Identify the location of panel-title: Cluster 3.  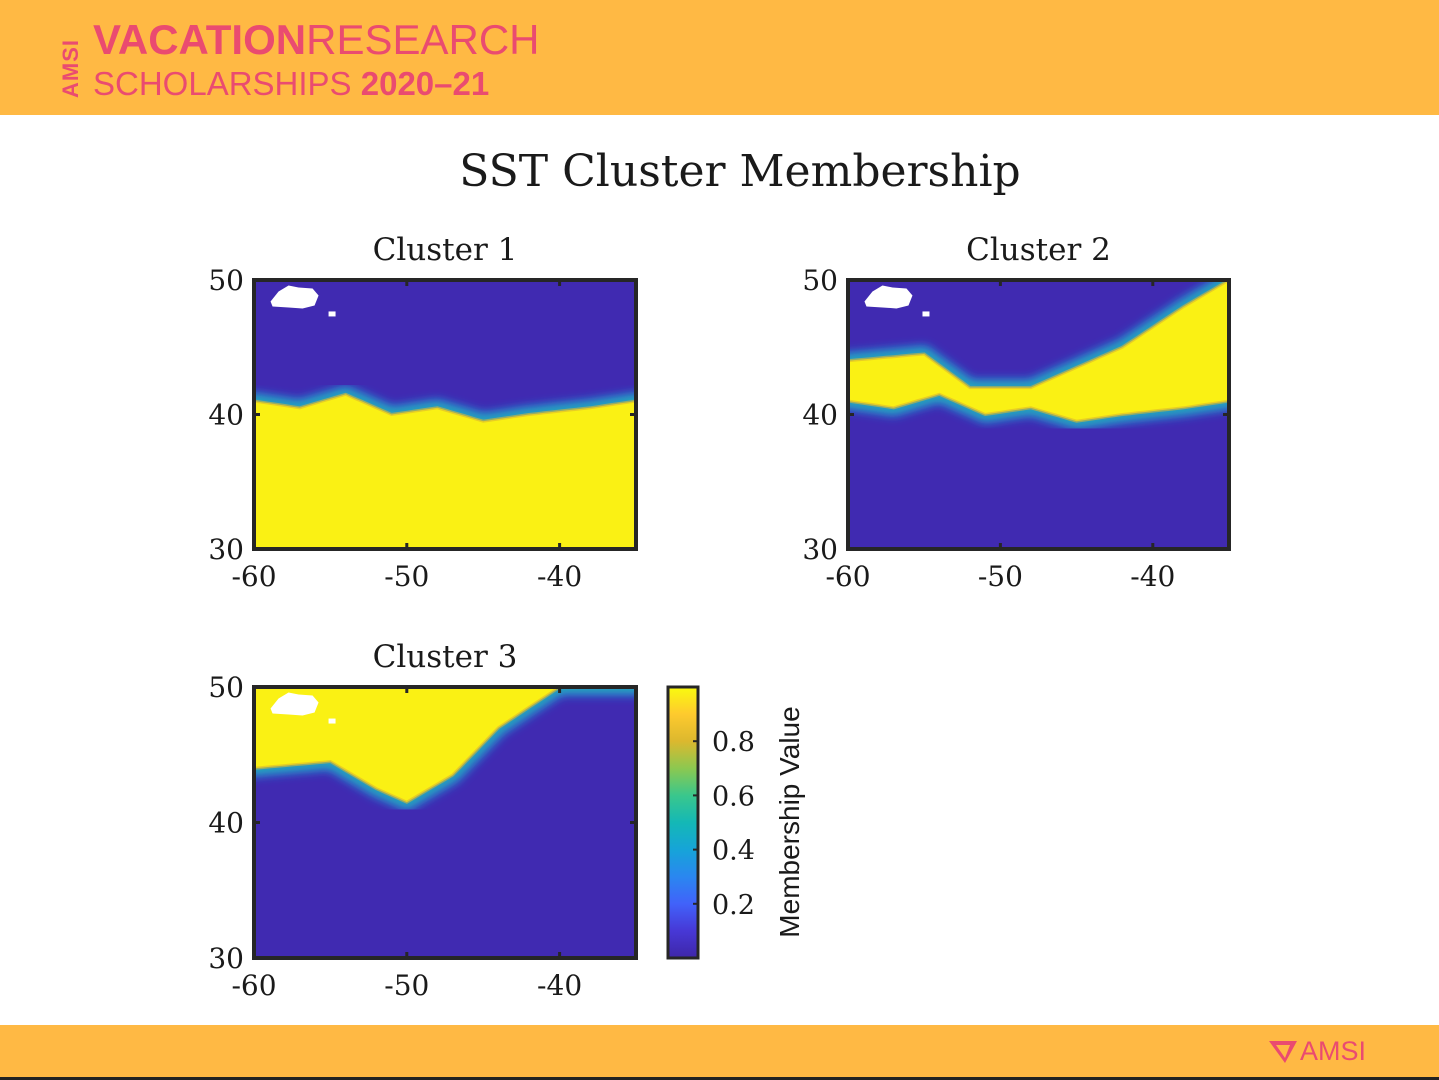
(445, 657).